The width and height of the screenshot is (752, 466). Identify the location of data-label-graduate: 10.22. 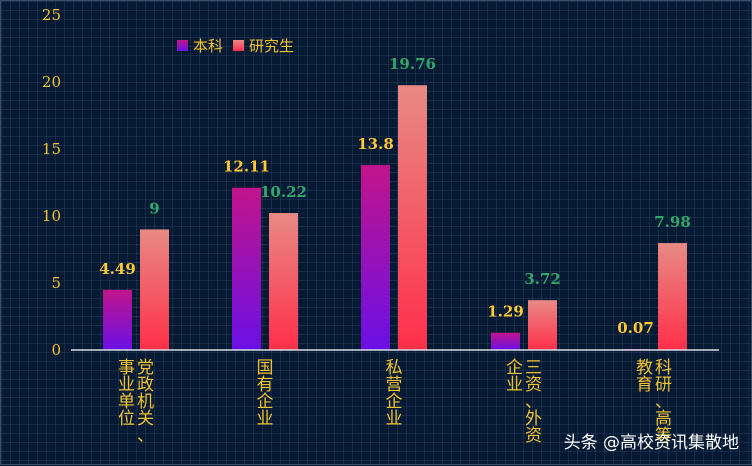
(283, 192).